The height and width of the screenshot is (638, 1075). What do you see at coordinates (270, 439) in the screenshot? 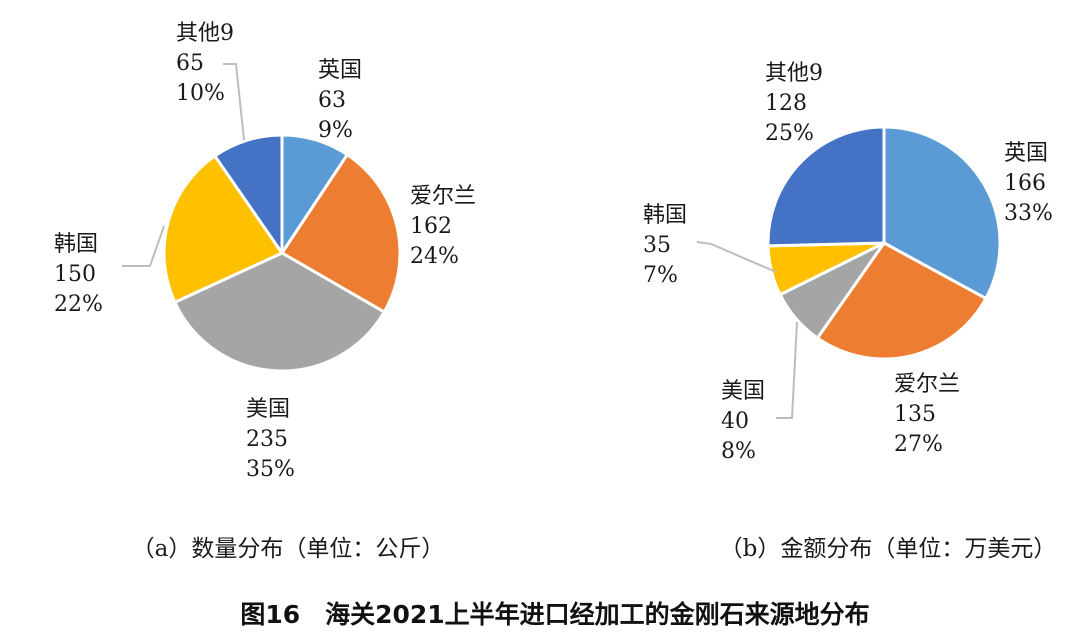
I see `data-label: 美国 235 35%` at bounding box center [270, 439].